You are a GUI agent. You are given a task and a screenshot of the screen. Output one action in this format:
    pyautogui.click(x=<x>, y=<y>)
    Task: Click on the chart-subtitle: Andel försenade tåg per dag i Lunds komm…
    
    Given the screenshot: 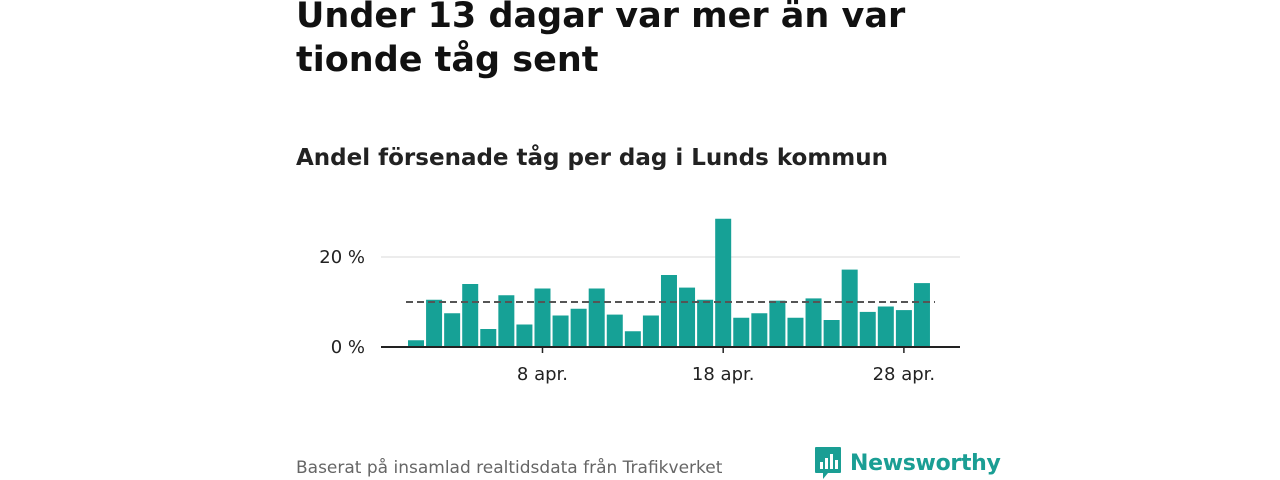 What is the action you would take?
    pyautogui.click(x=592, y=158)
    